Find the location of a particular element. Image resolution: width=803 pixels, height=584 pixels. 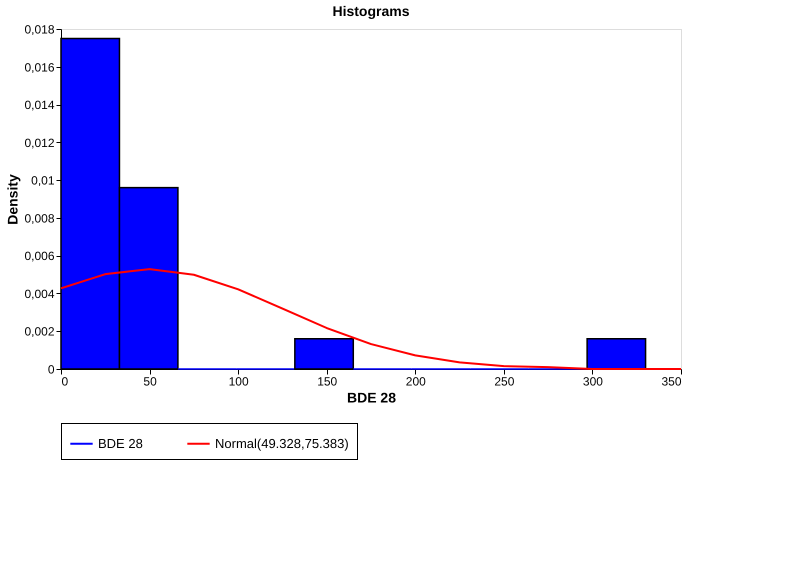

x-tick-label: 250 is located at coordinates (504, 381).